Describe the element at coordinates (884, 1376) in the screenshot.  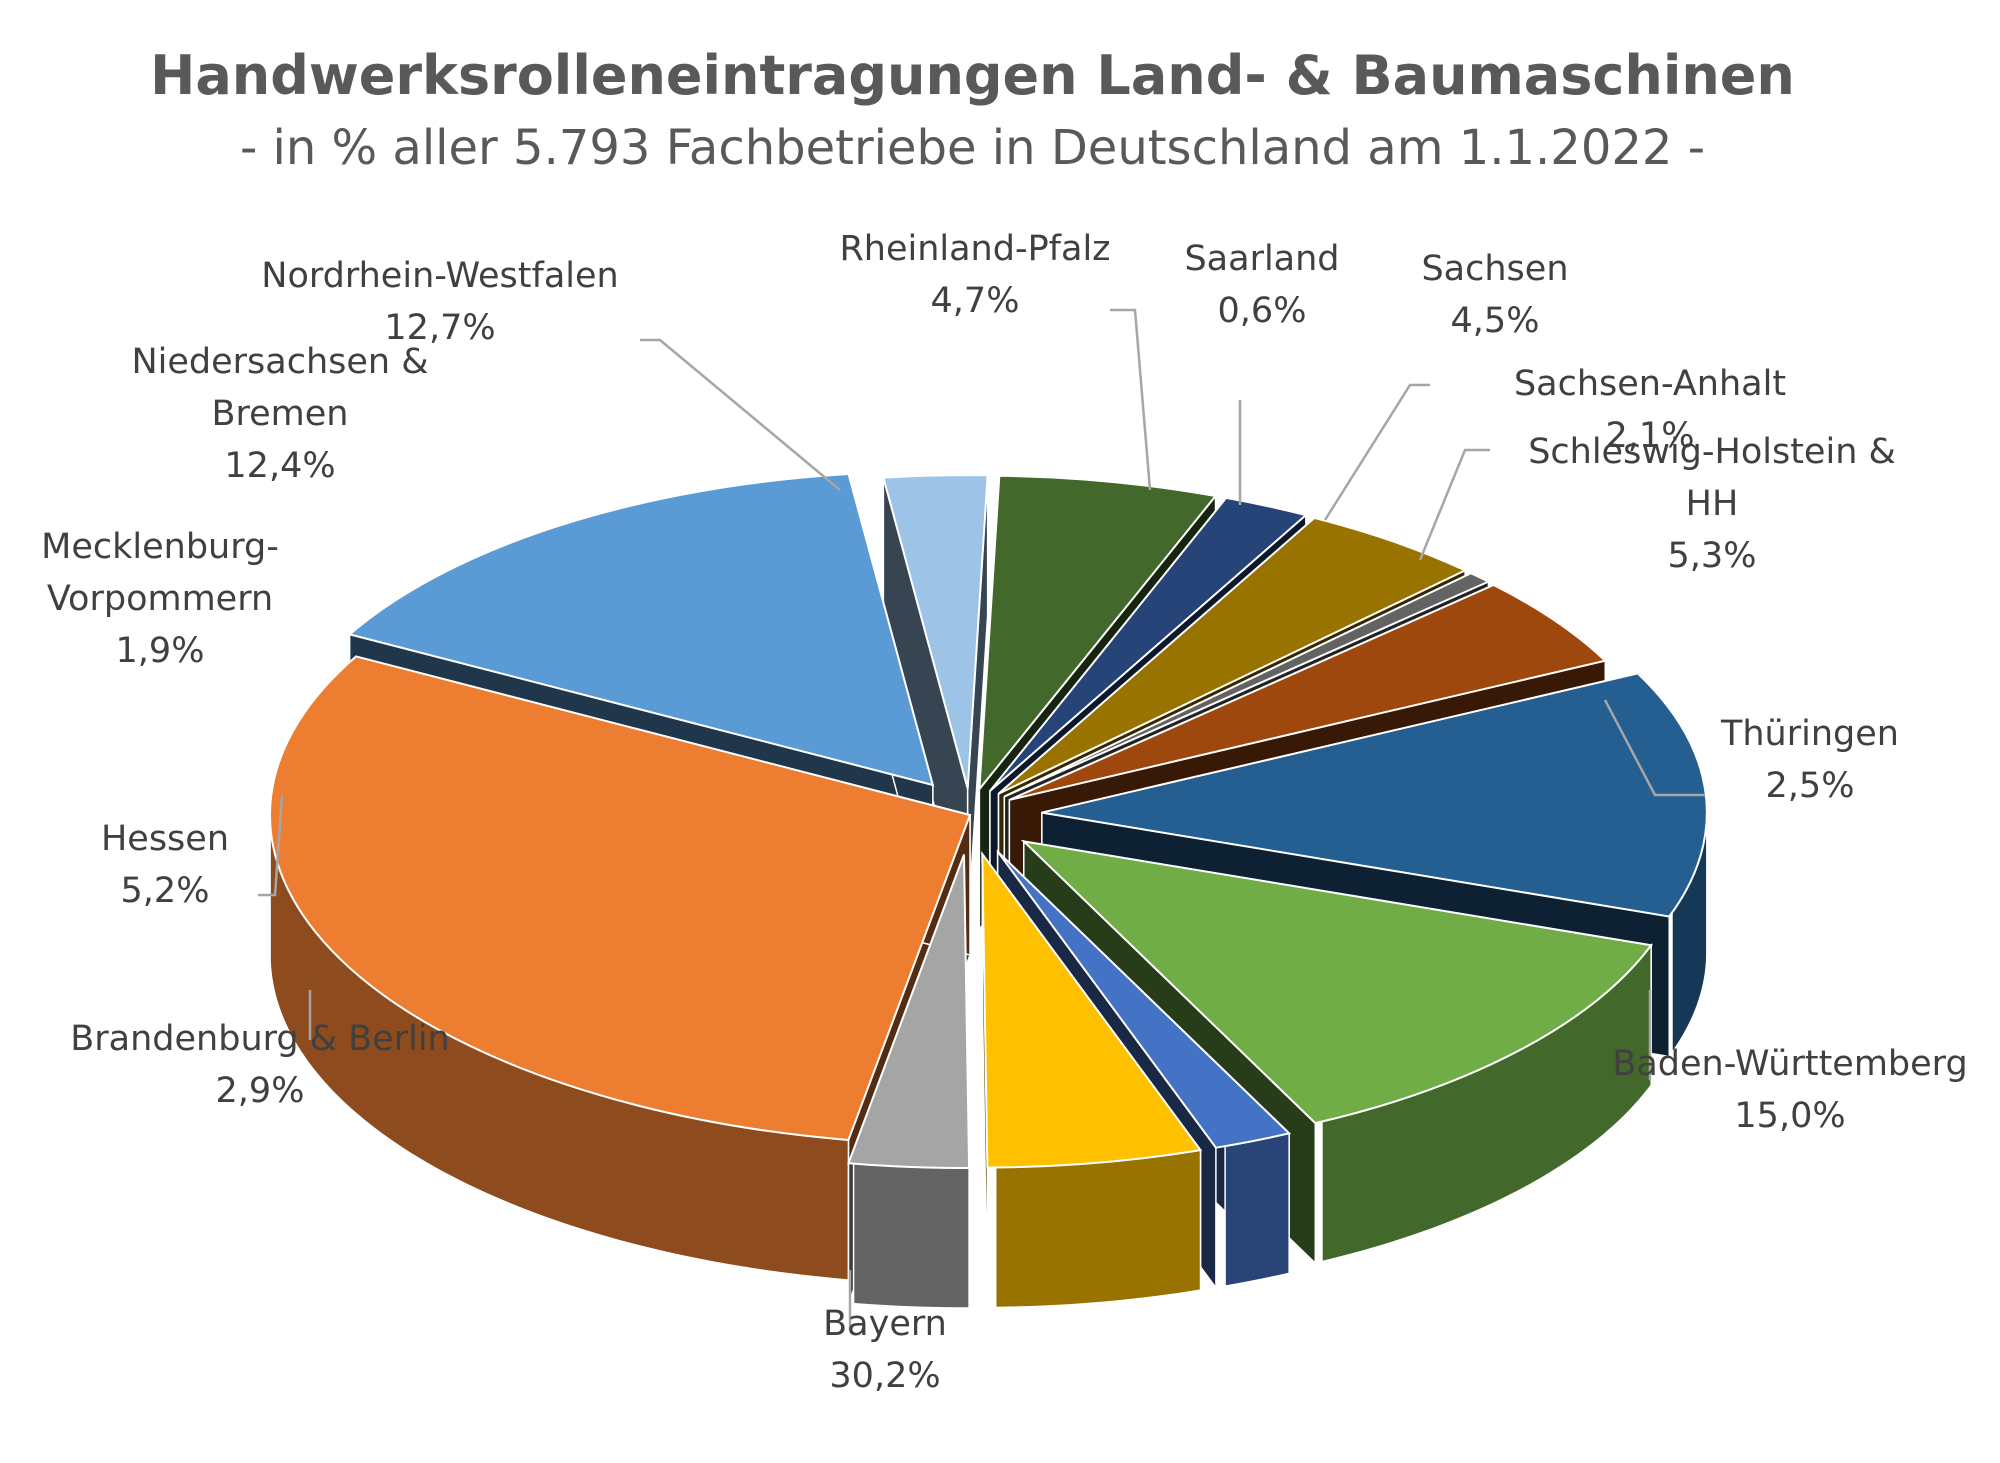
I see `slice-value-bayern: 30,2%` at that location.